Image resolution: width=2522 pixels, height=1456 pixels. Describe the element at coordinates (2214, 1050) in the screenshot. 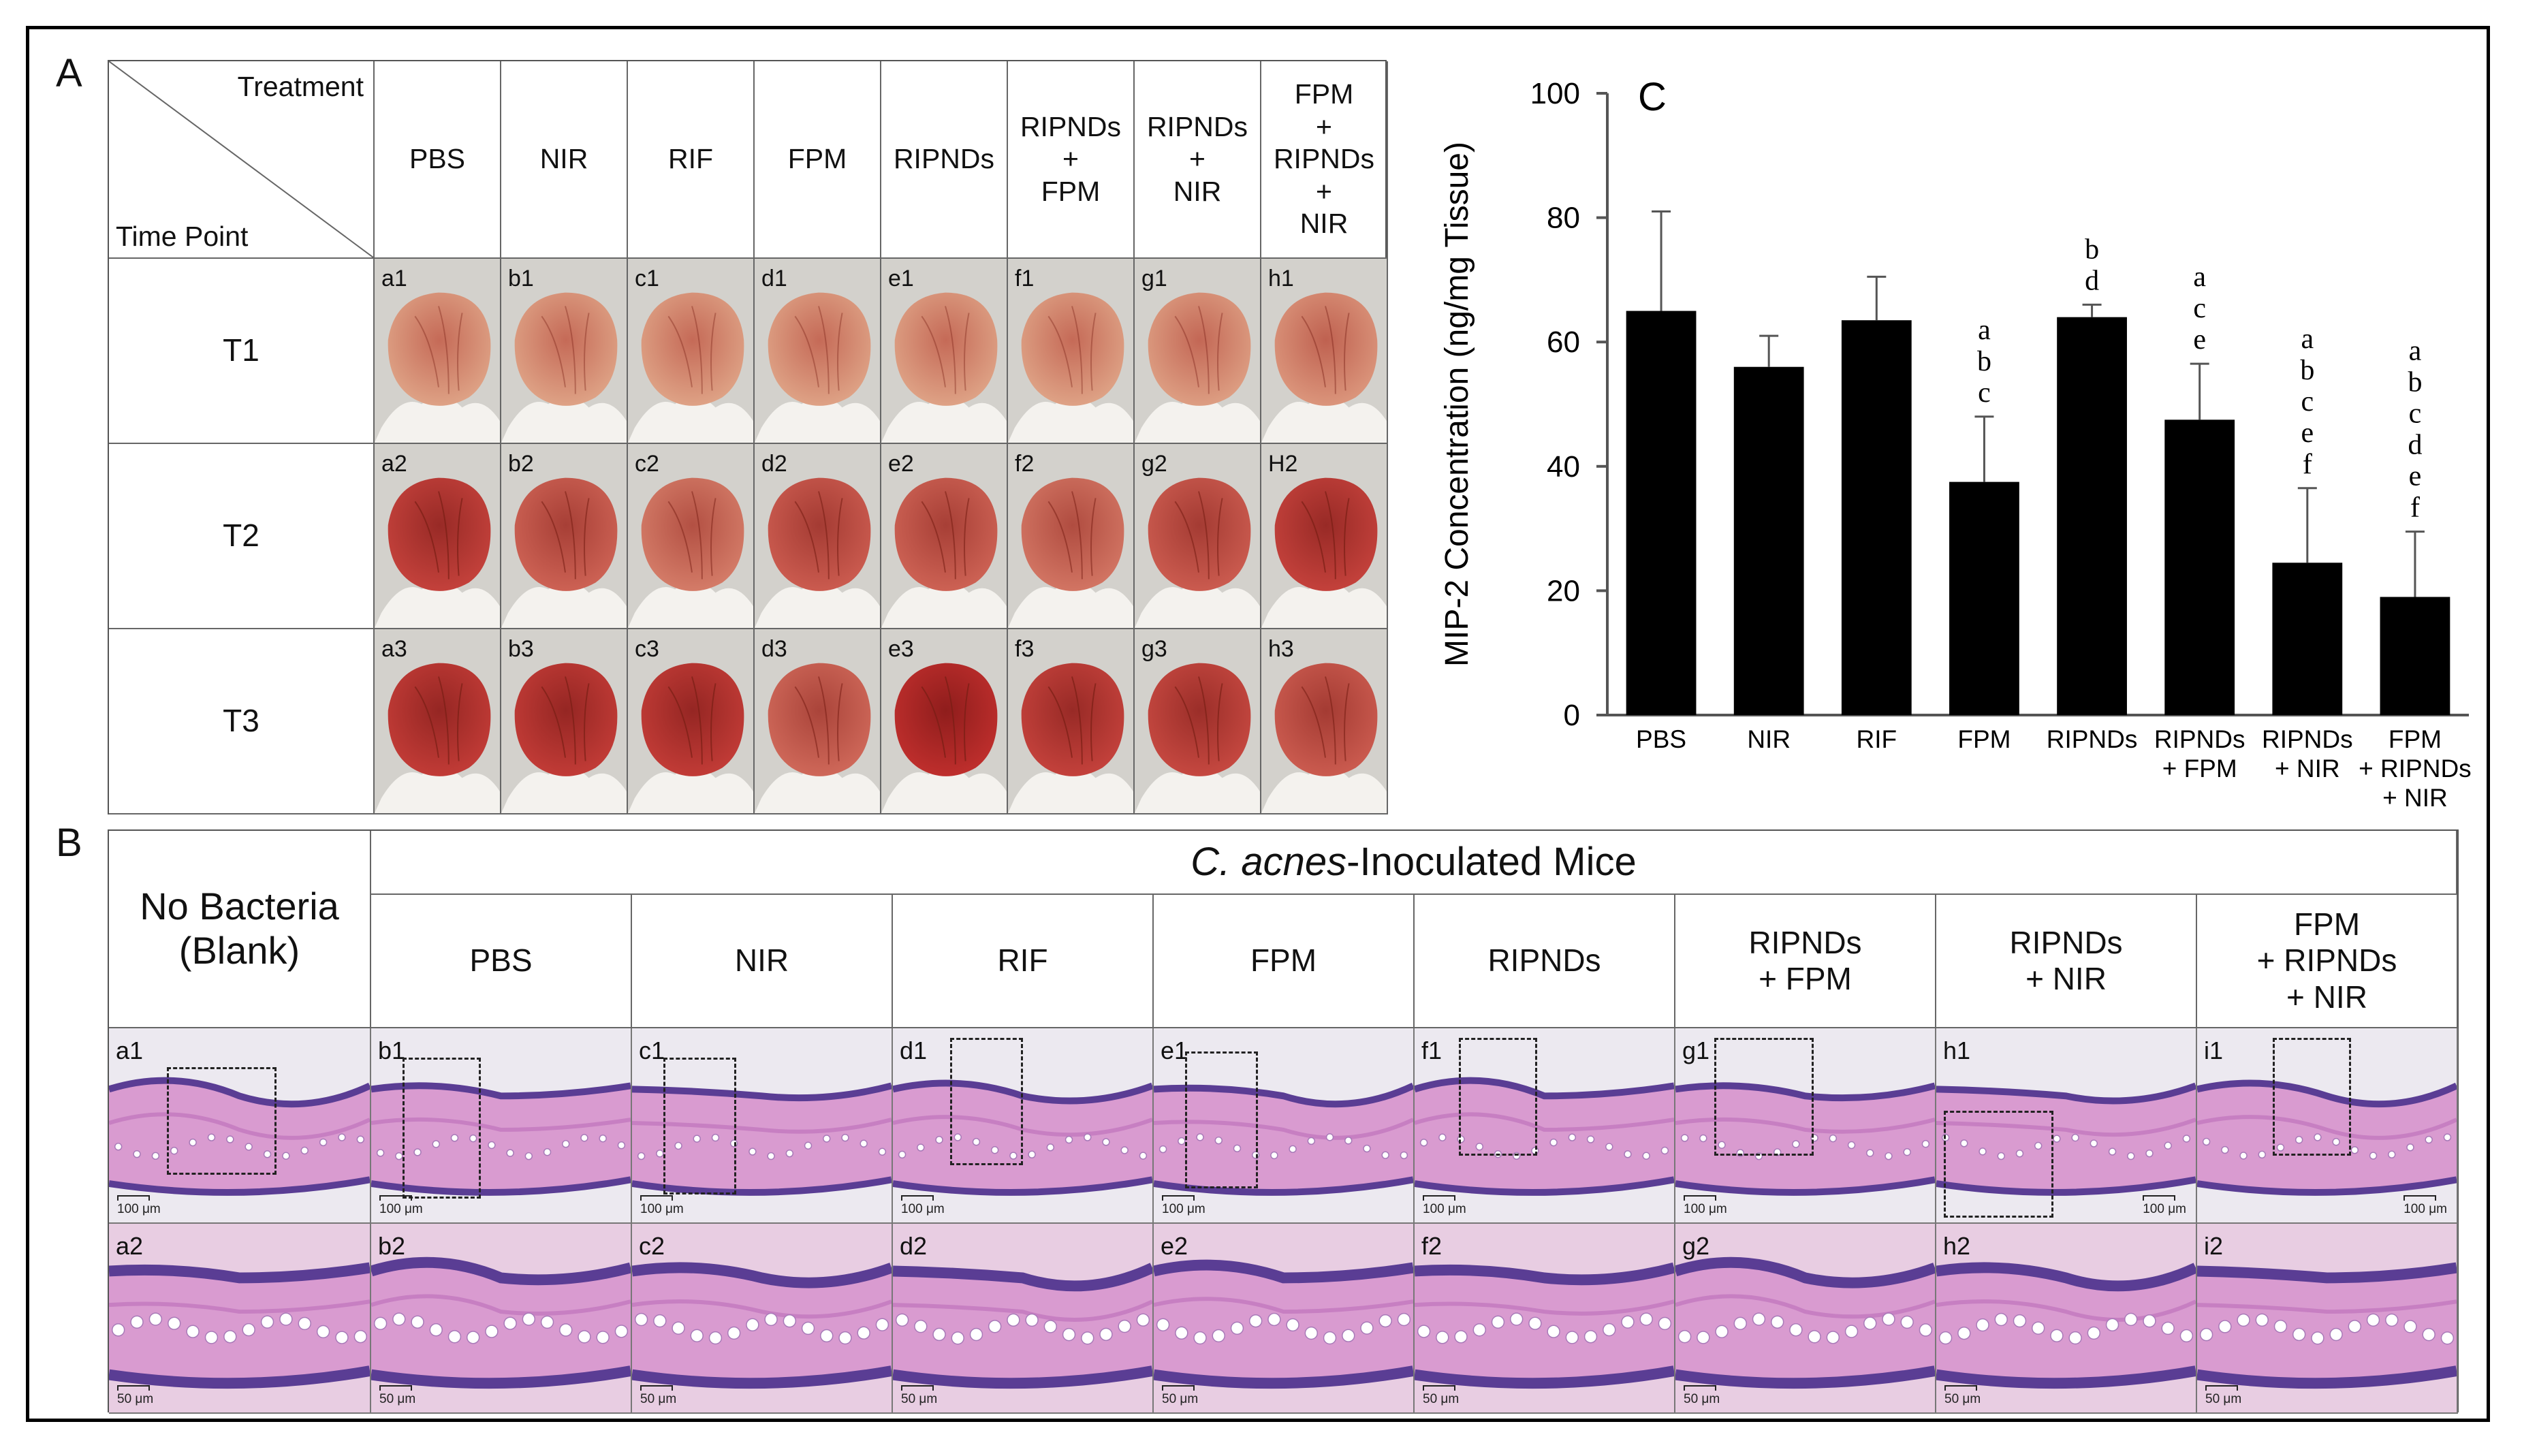

I see `histology-label: i1` at that location.